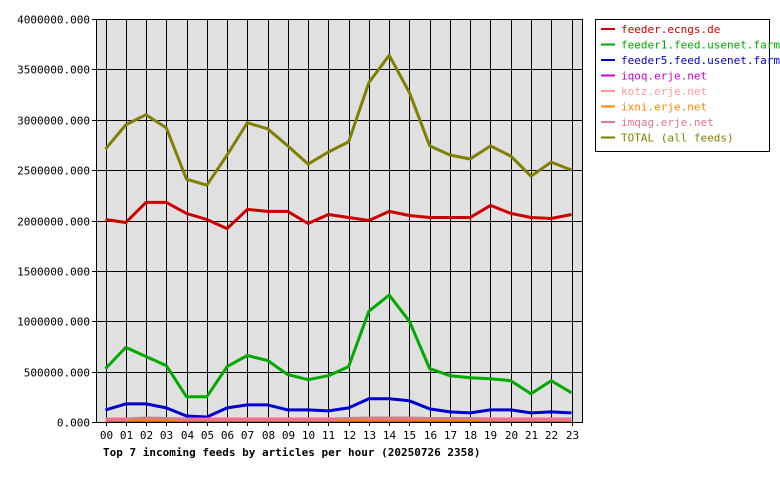 This screenshot has width=780, height=480. What do you see at coordinates (126, 435) in the screenshot?
I see `x-tick-label: 01` at bounding box center [126, 435].